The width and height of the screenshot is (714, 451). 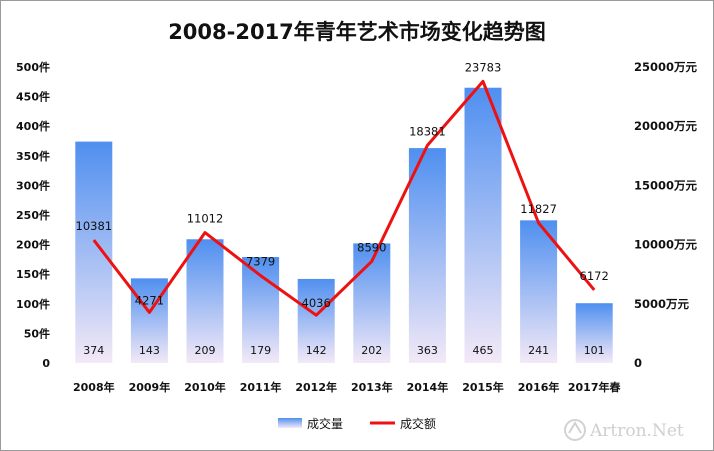 I want to click on watermark-logo-mark-icon, so click(x=575, y=427).